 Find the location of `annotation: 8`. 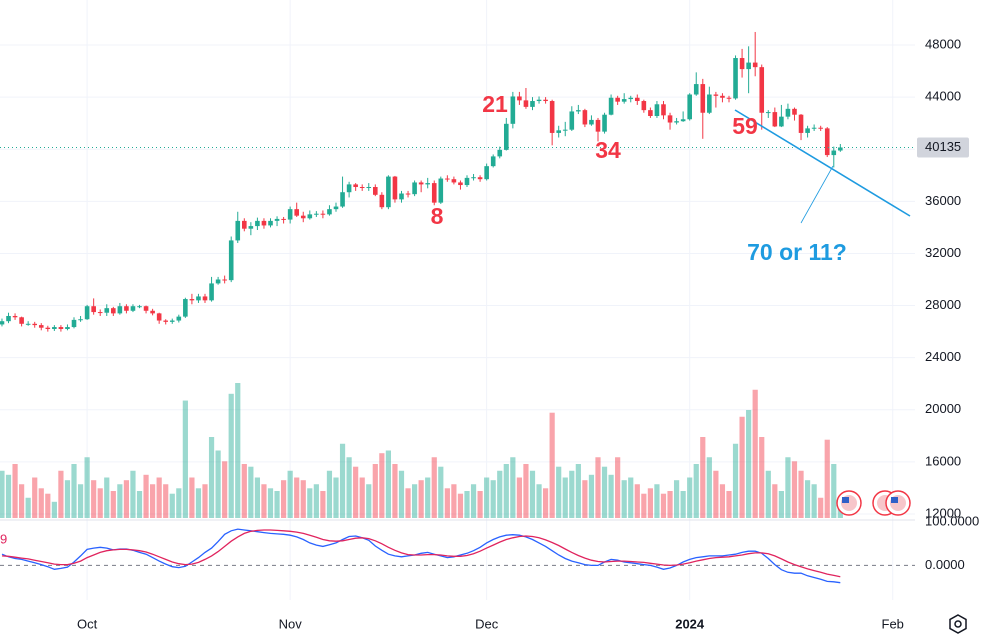

annotation: 8 is located at coordinates (437, 216).